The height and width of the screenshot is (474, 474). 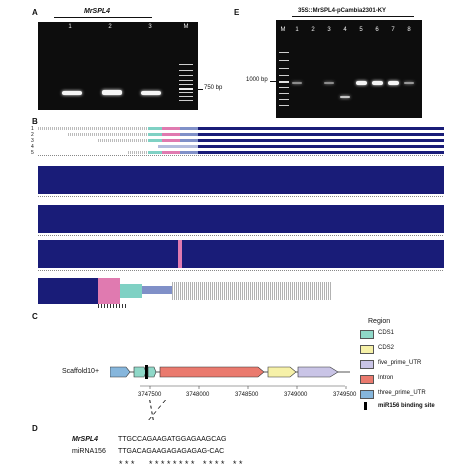 I want to click on legend-label-five-prime-utr: five_prime_UTR, so click(x=400, y=363).